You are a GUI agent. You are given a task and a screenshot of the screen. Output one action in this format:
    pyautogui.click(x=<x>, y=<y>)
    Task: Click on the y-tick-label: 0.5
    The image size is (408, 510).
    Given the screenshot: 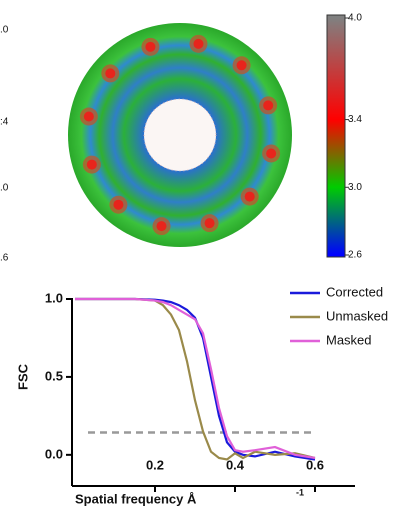 What is the action you would take?
    pyautogui.click(x=54, y=375)
    